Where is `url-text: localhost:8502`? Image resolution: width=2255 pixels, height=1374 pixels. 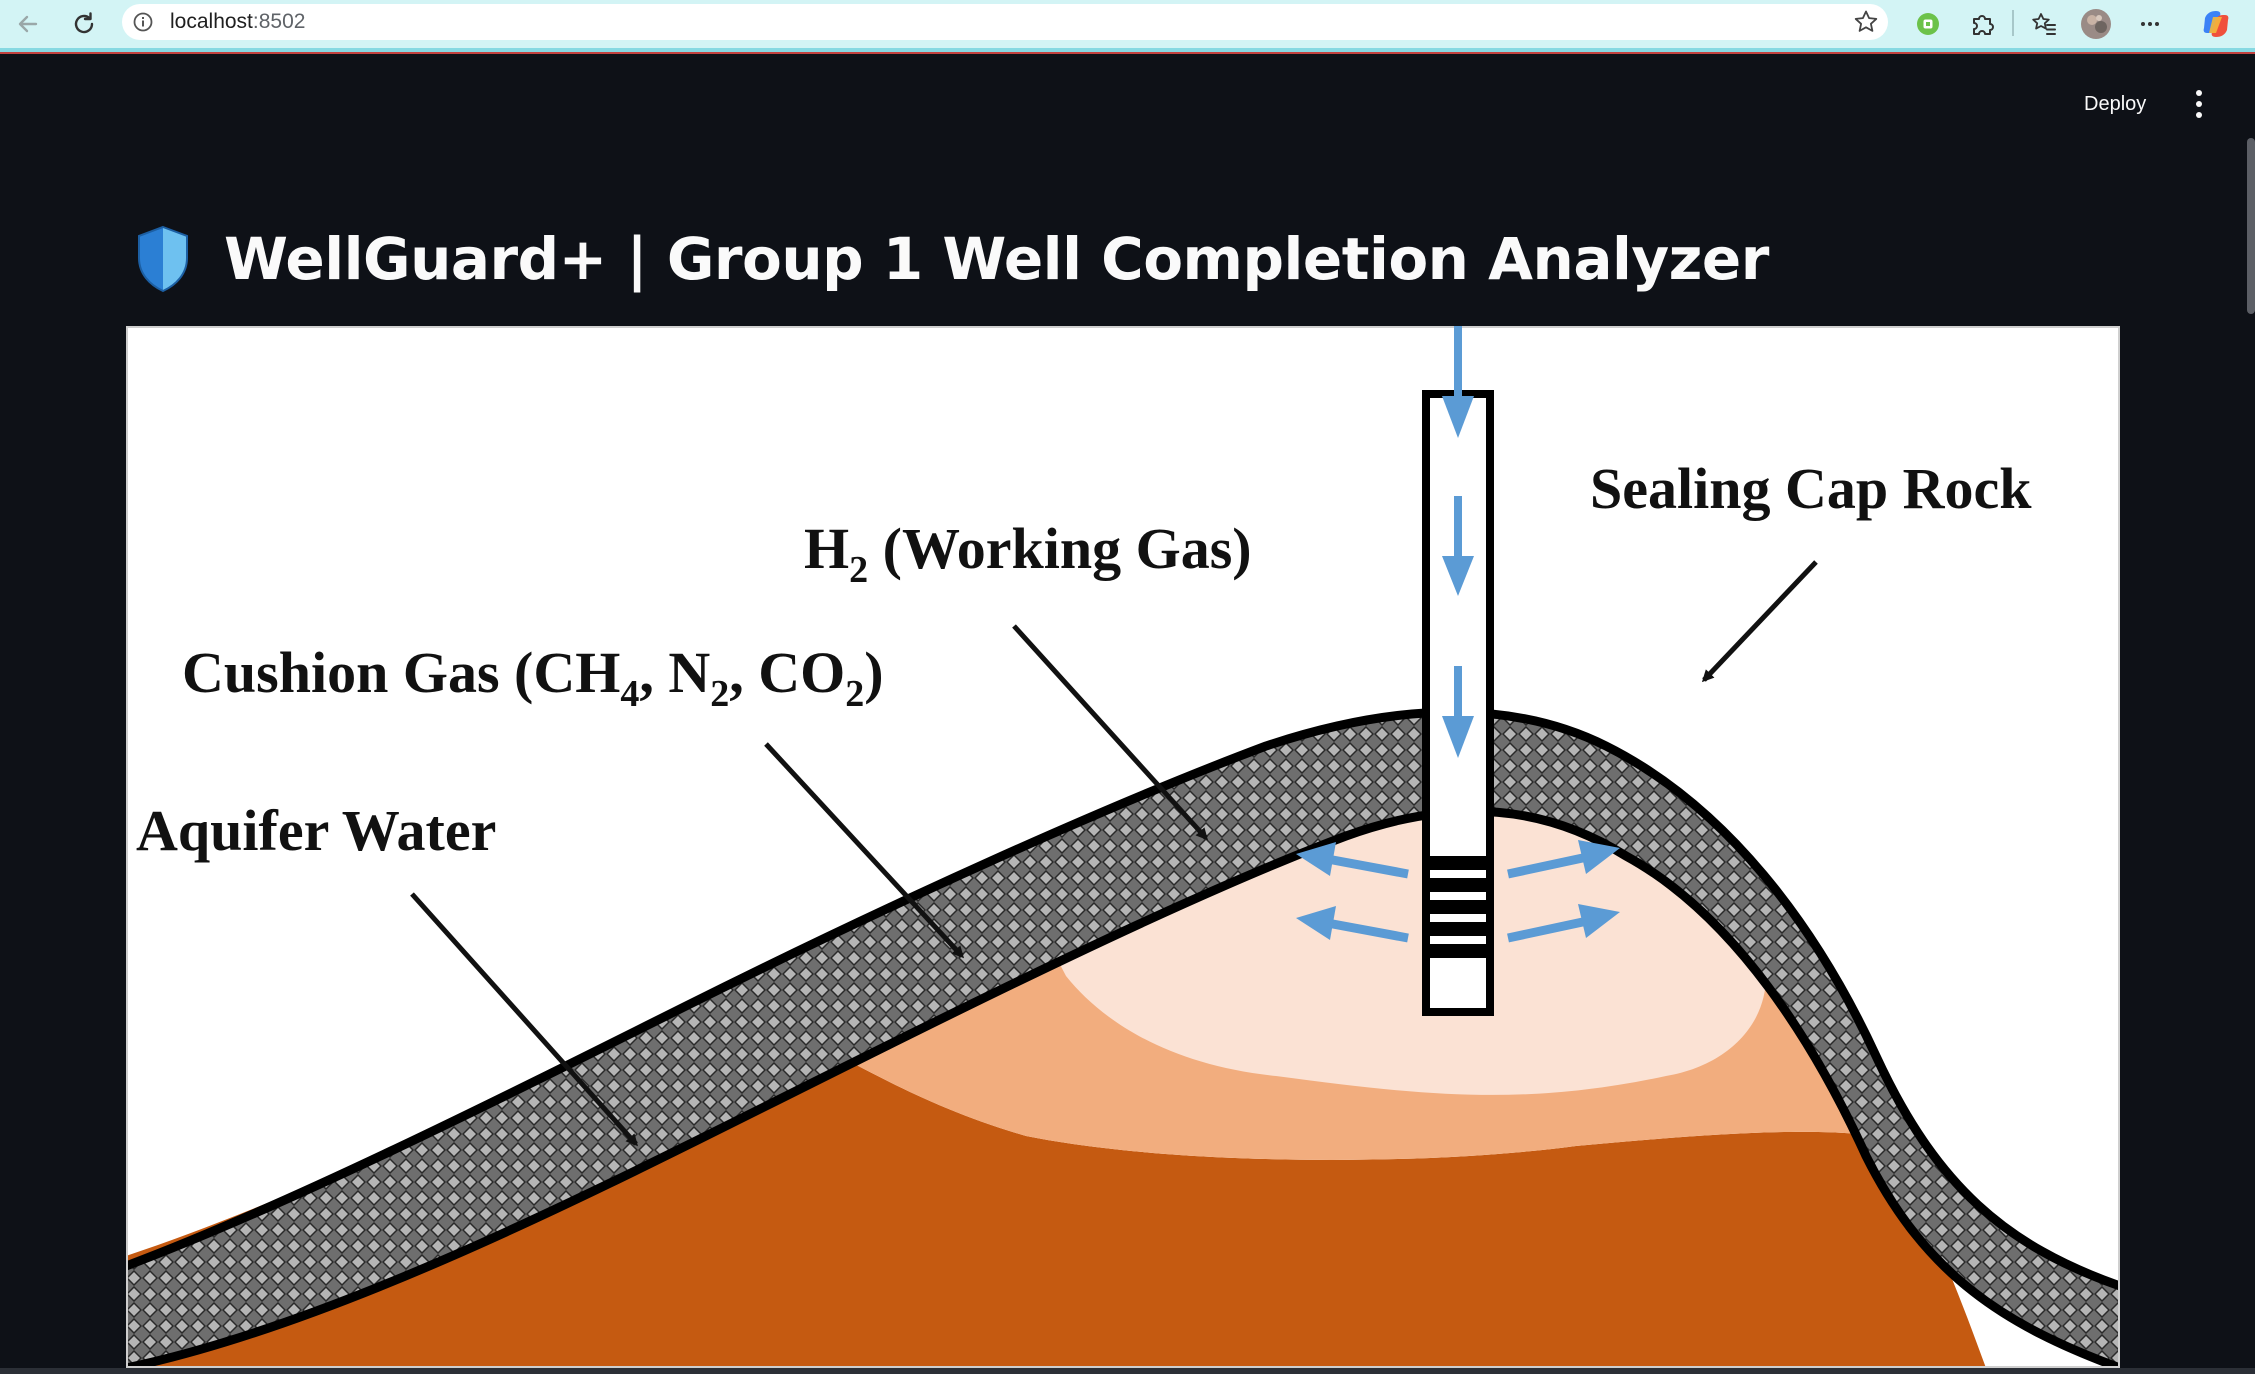
url-text: localhost:8502 is located at coordinates (237, 22).